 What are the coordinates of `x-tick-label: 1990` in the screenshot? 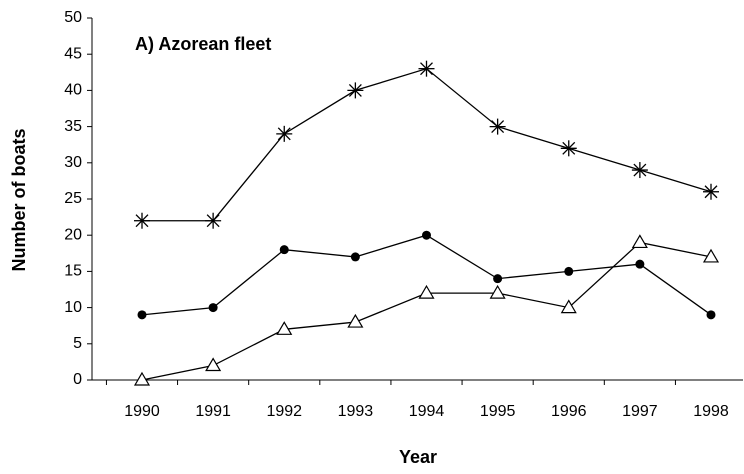 It's located at (142, 411).